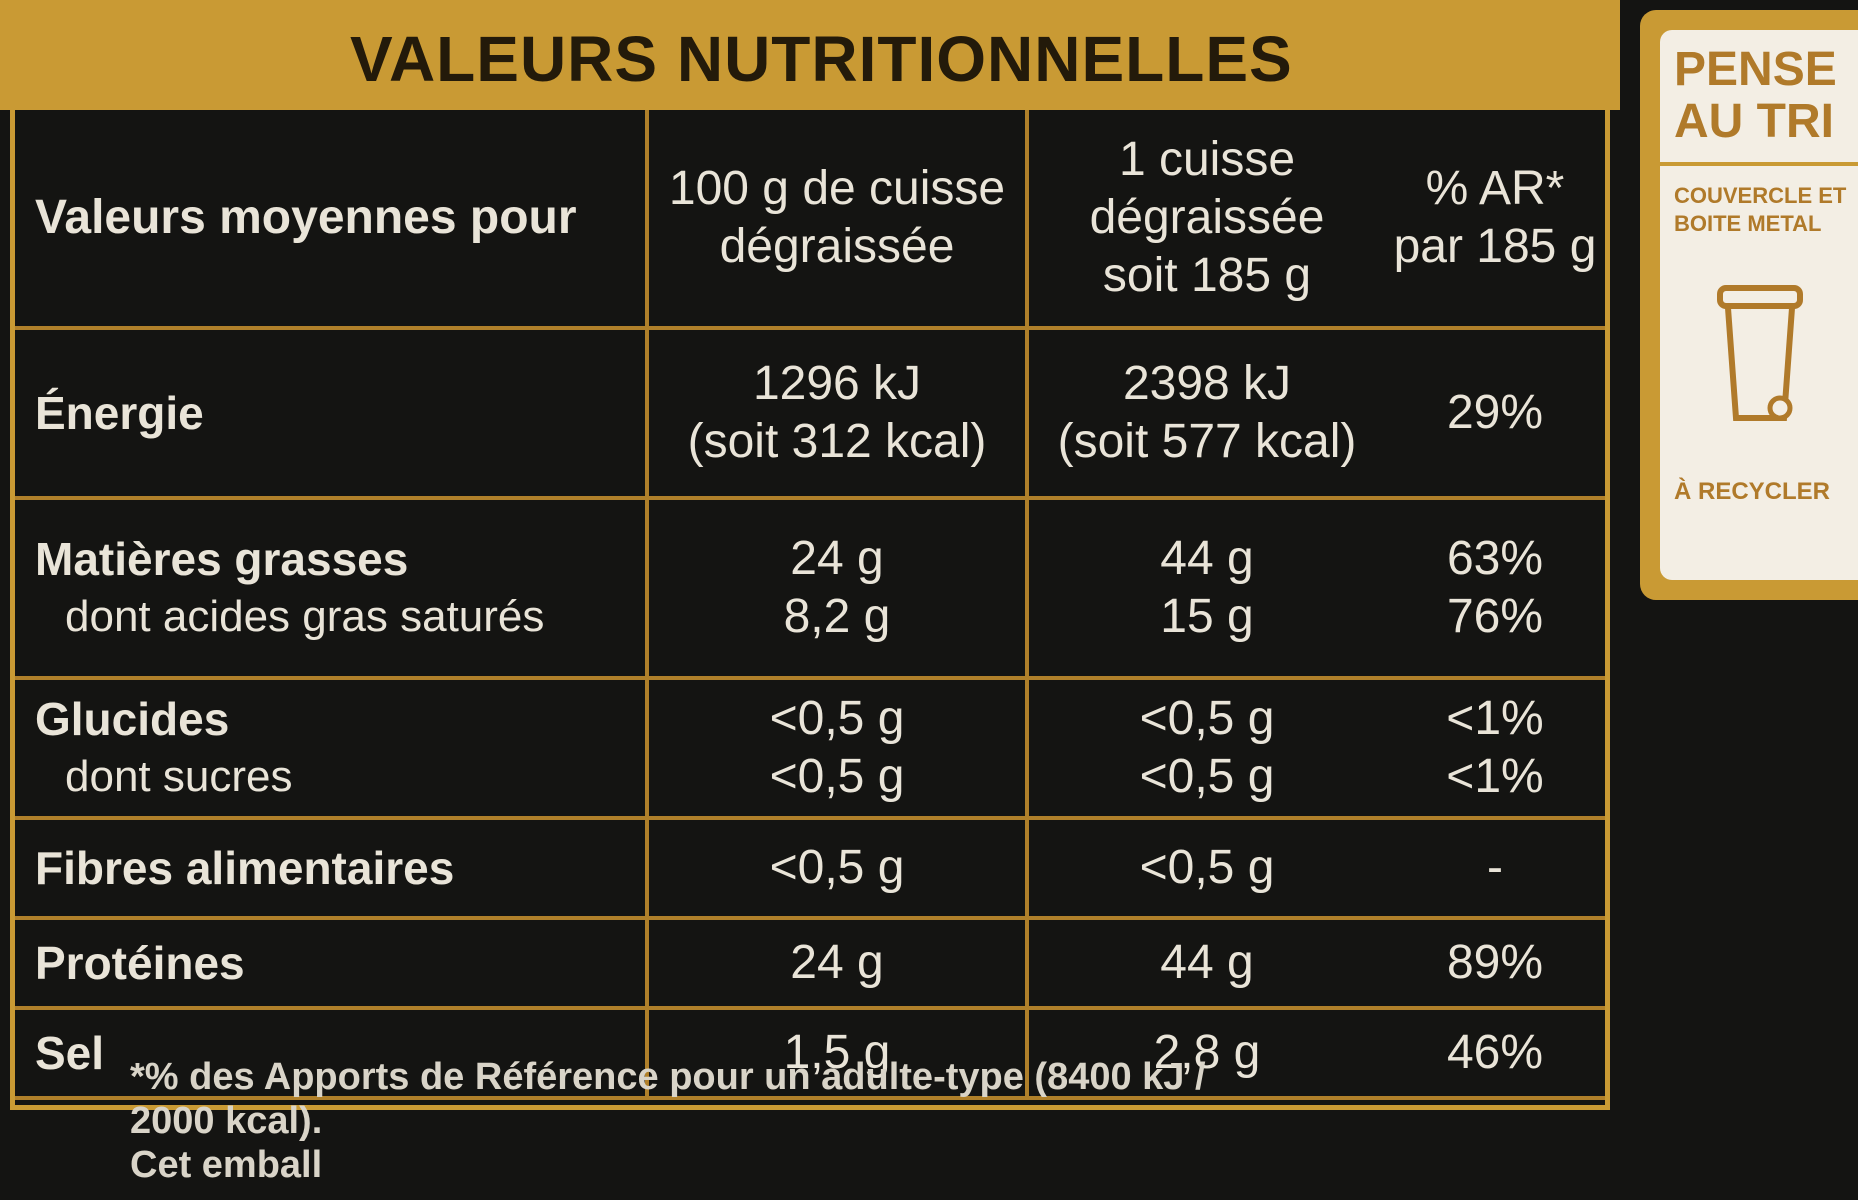 This screenshot has height=1200, width=1858. I want to click on label-cell: Valeurs moyennes pour, so click(340, 218).